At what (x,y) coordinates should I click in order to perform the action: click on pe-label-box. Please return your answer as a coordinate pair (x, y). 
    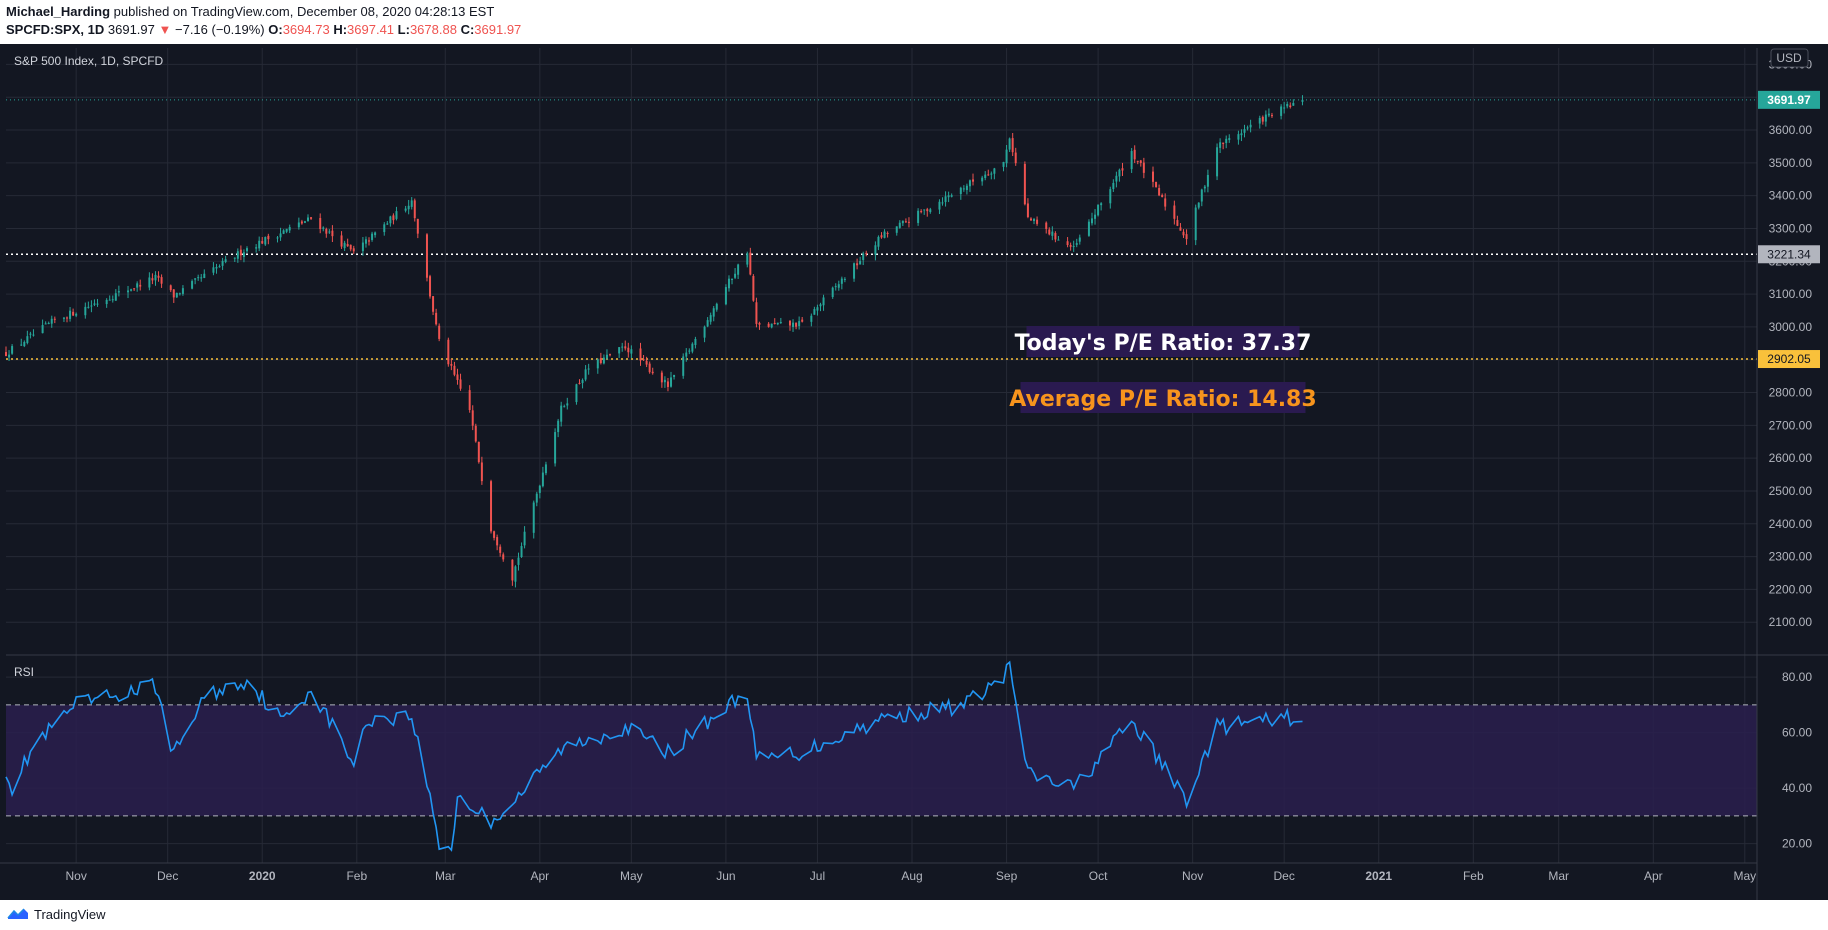
    Looking at the image, I should click on (1163, 397).